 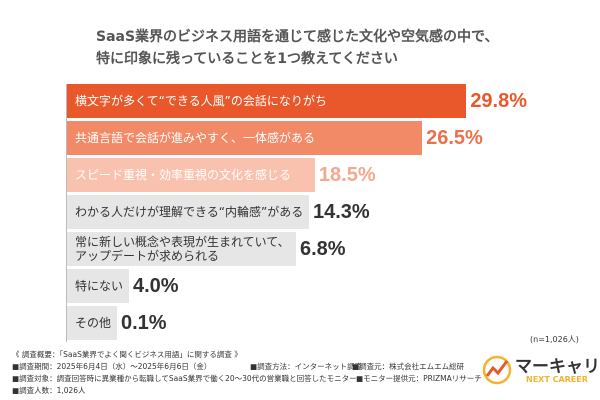 What do you see at coordinates (66, 213) in the screenshot?
I see `axis-line` at bounding box center [66, 213].